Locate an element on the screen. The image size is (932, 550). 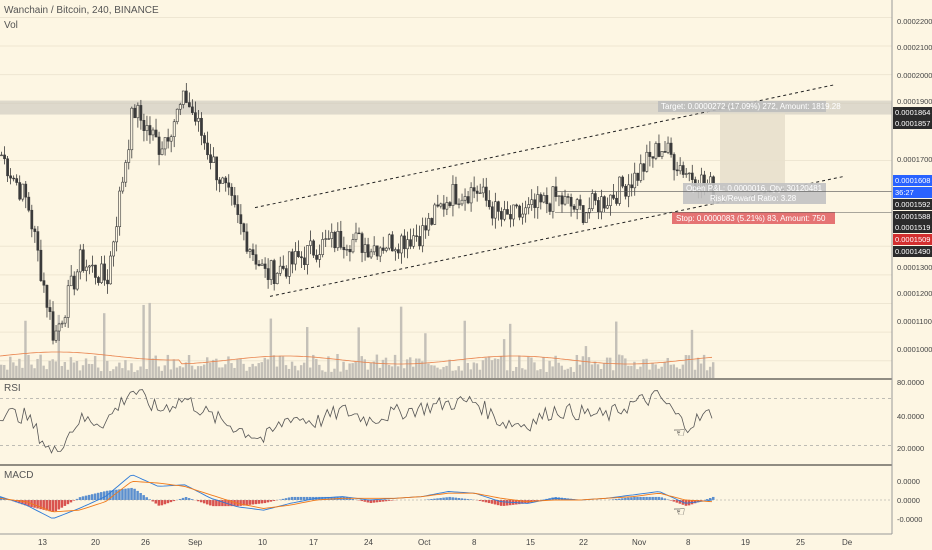
price-tag-label: 0.0001608 is located at coordinates (912, 180).